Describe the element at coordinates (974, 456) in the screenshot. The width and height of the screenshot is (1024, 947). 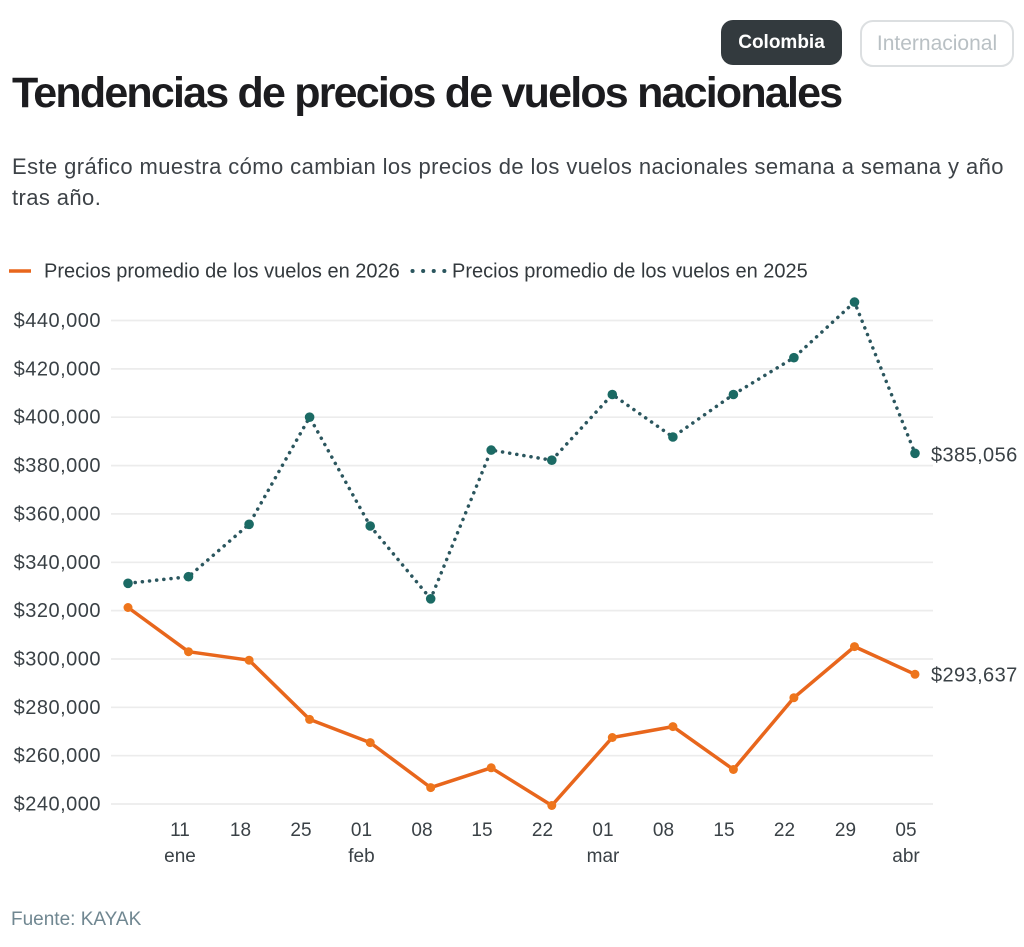
I see `svg-text: $385,056` at that location.